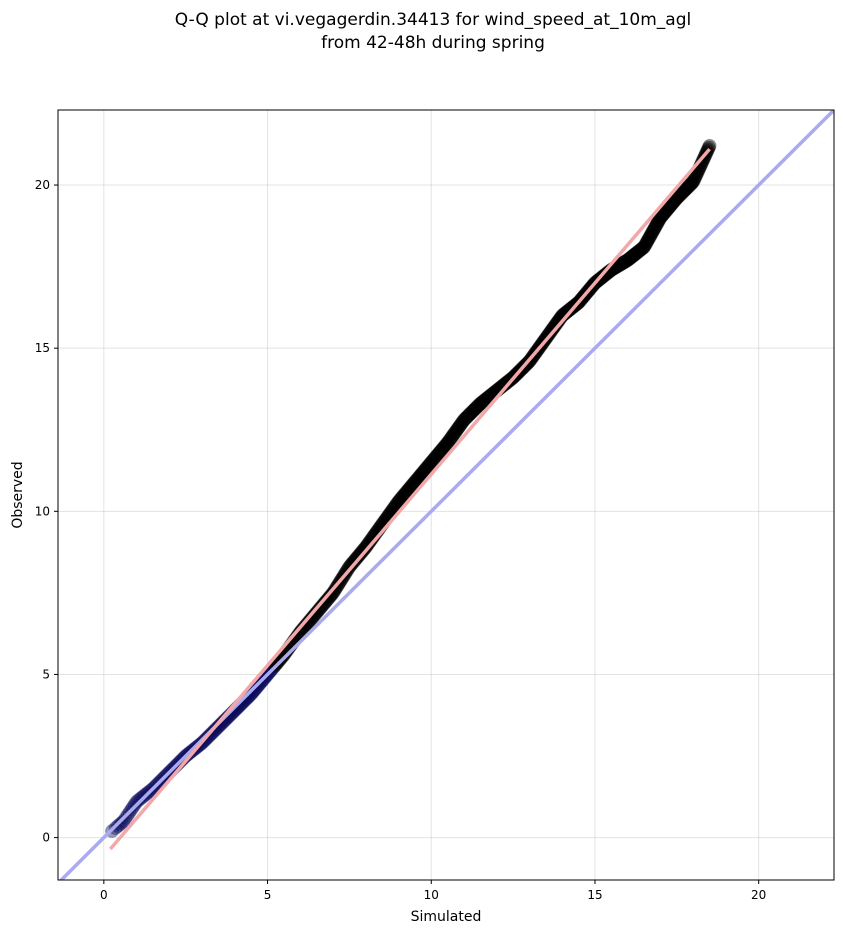 The width and height of the screenshot is (843, 934). I want to click on chart-subtitle: from 42-48h during spring, so click(433, 43).